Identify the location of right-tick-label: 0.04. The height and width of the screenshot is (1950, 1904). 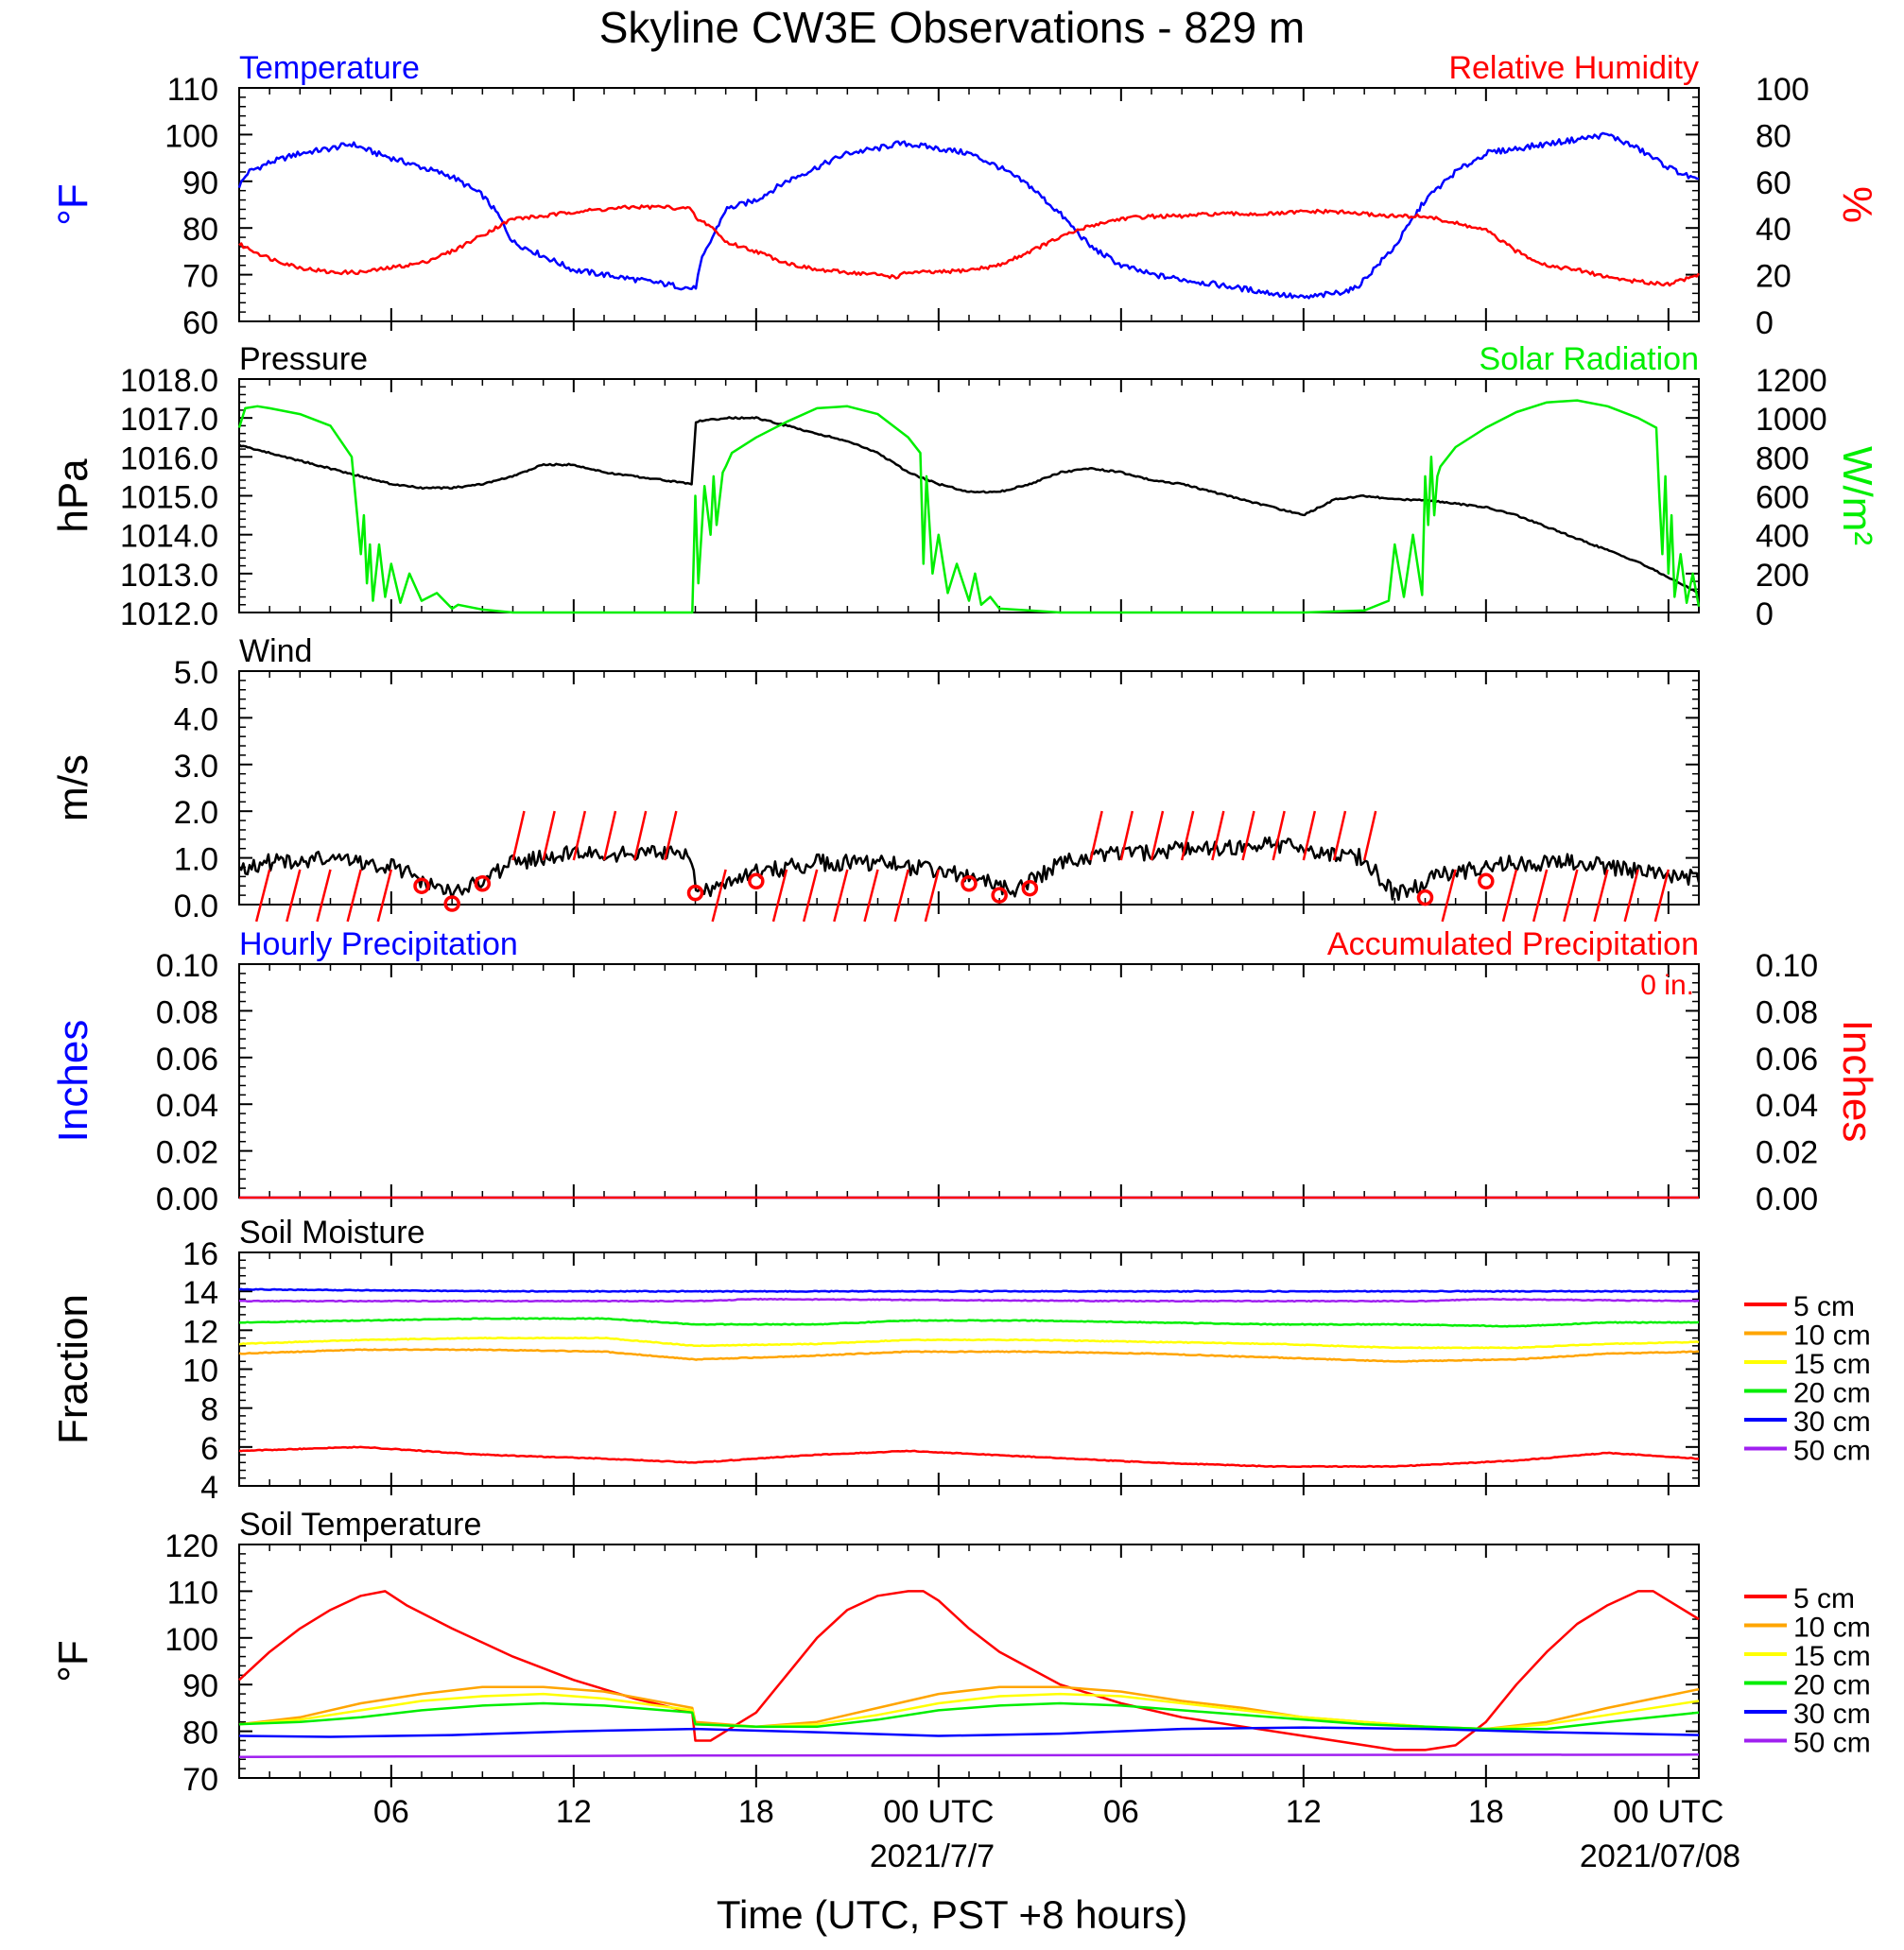
(1787, 1106).